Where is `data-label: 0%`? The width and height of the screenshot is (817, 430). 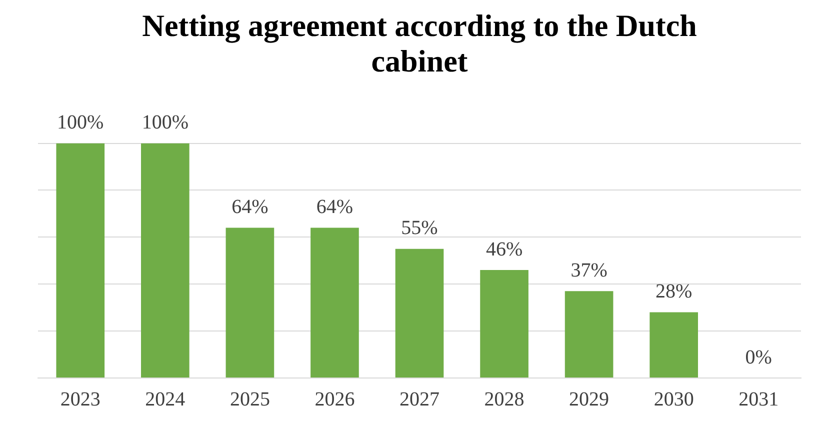 data-label: 0% is located at coordinates (758, 357).